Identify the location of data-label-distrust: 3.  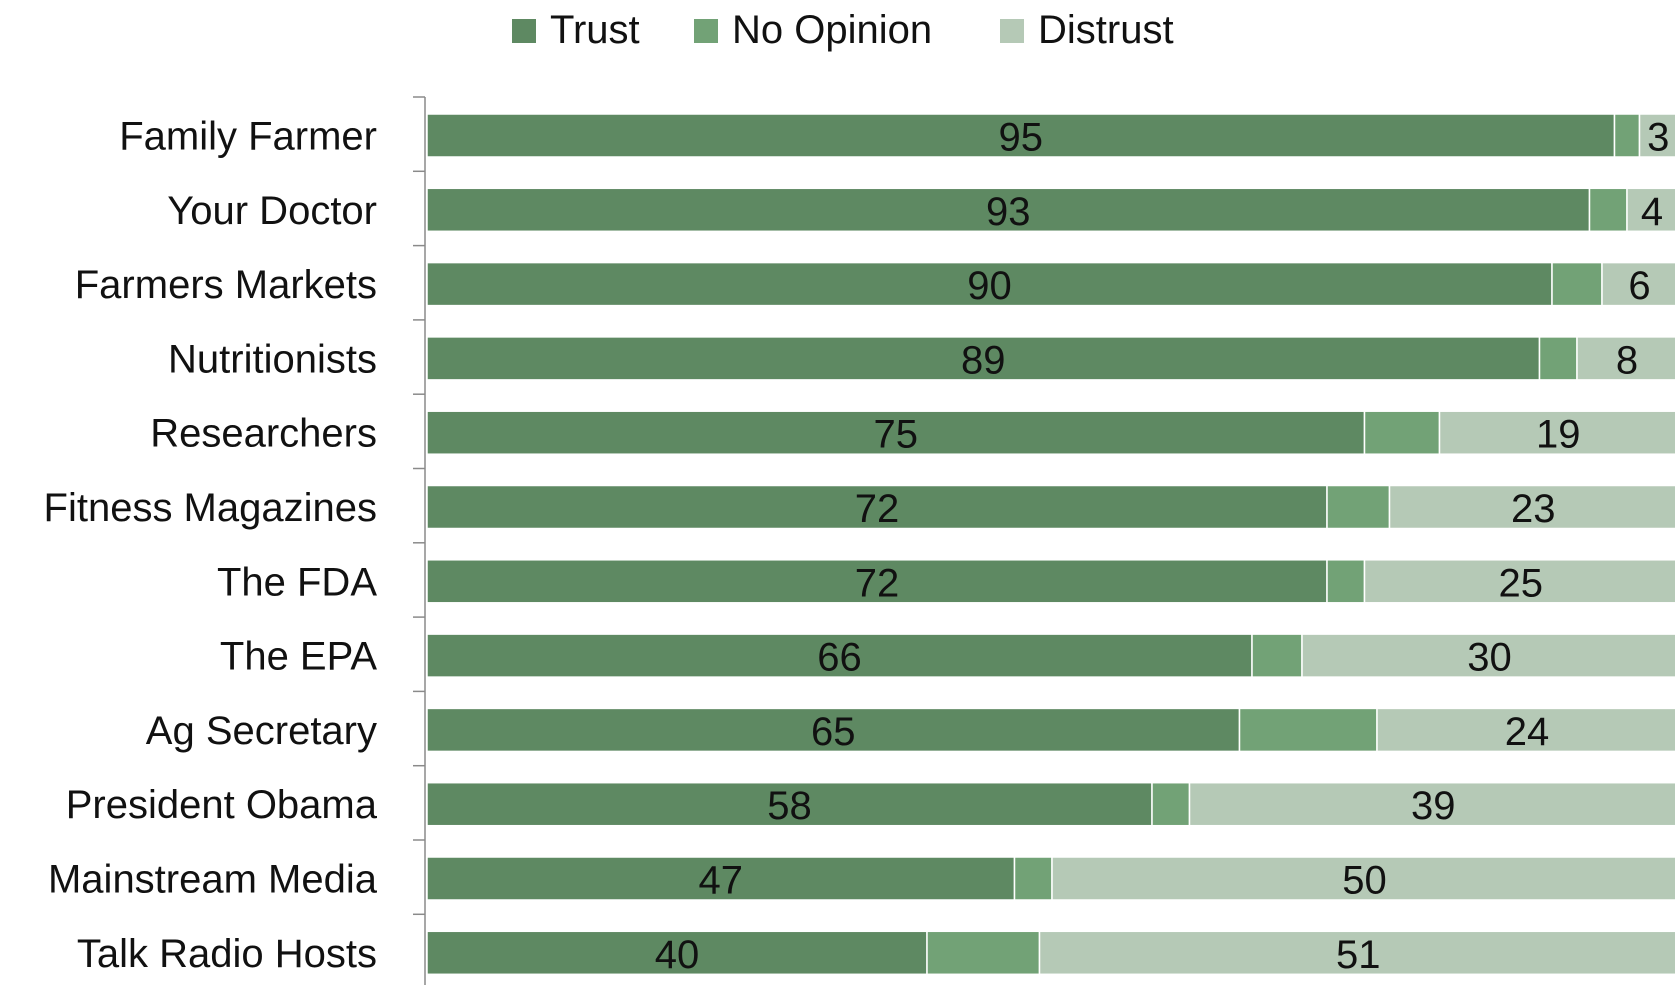
(1658, 138).